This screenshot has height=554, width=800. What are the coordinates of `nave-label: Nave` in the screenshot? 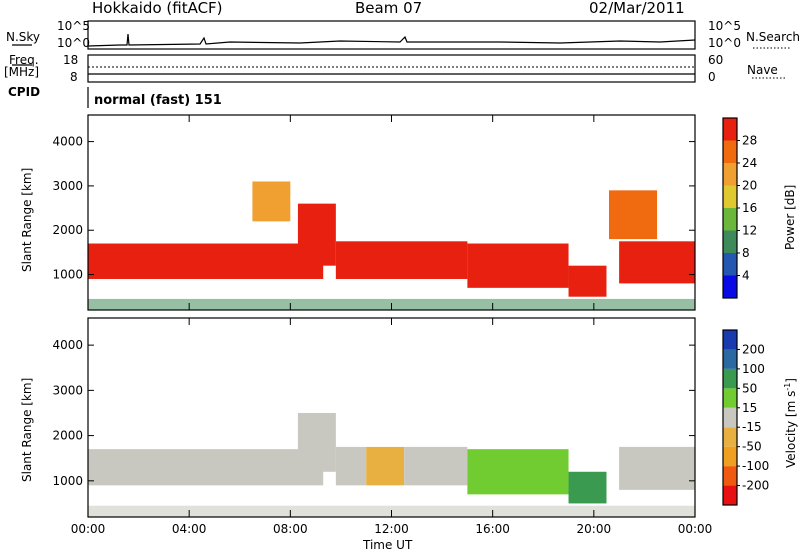 It's located at (762, 70).